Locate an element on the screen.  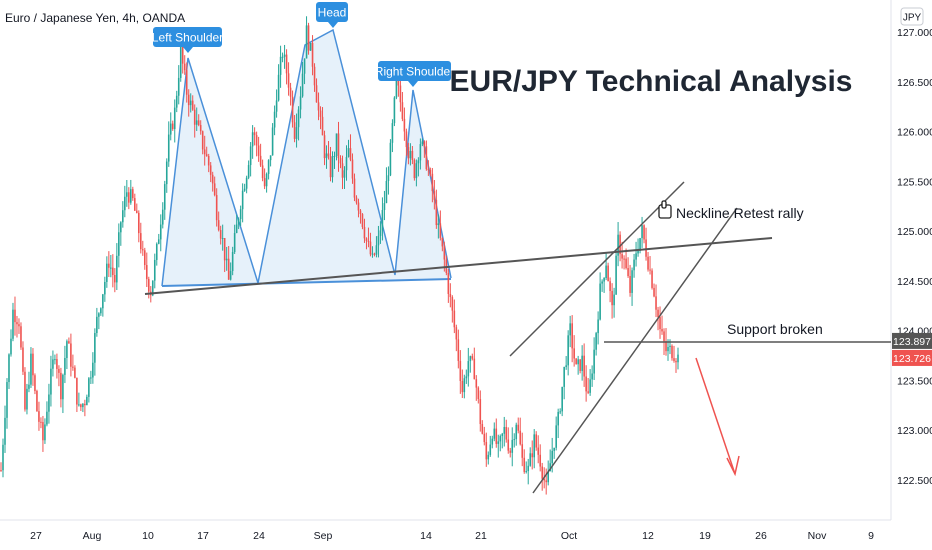
time-axis: 27 Aug 10 17 24 Sep 14 21 Oct 12 19 26 Nov 9 is located at coordinates (452, 536).